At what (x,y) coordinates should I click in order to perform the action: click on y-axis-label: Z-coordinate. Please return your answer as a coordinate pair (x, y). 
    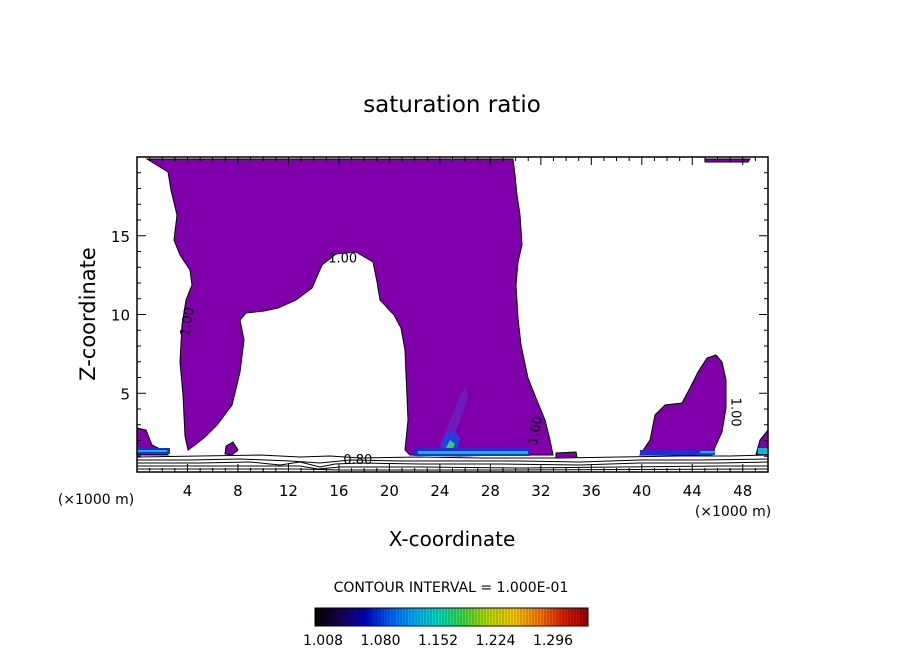
    Looking at the image, I should click on (88, 314).